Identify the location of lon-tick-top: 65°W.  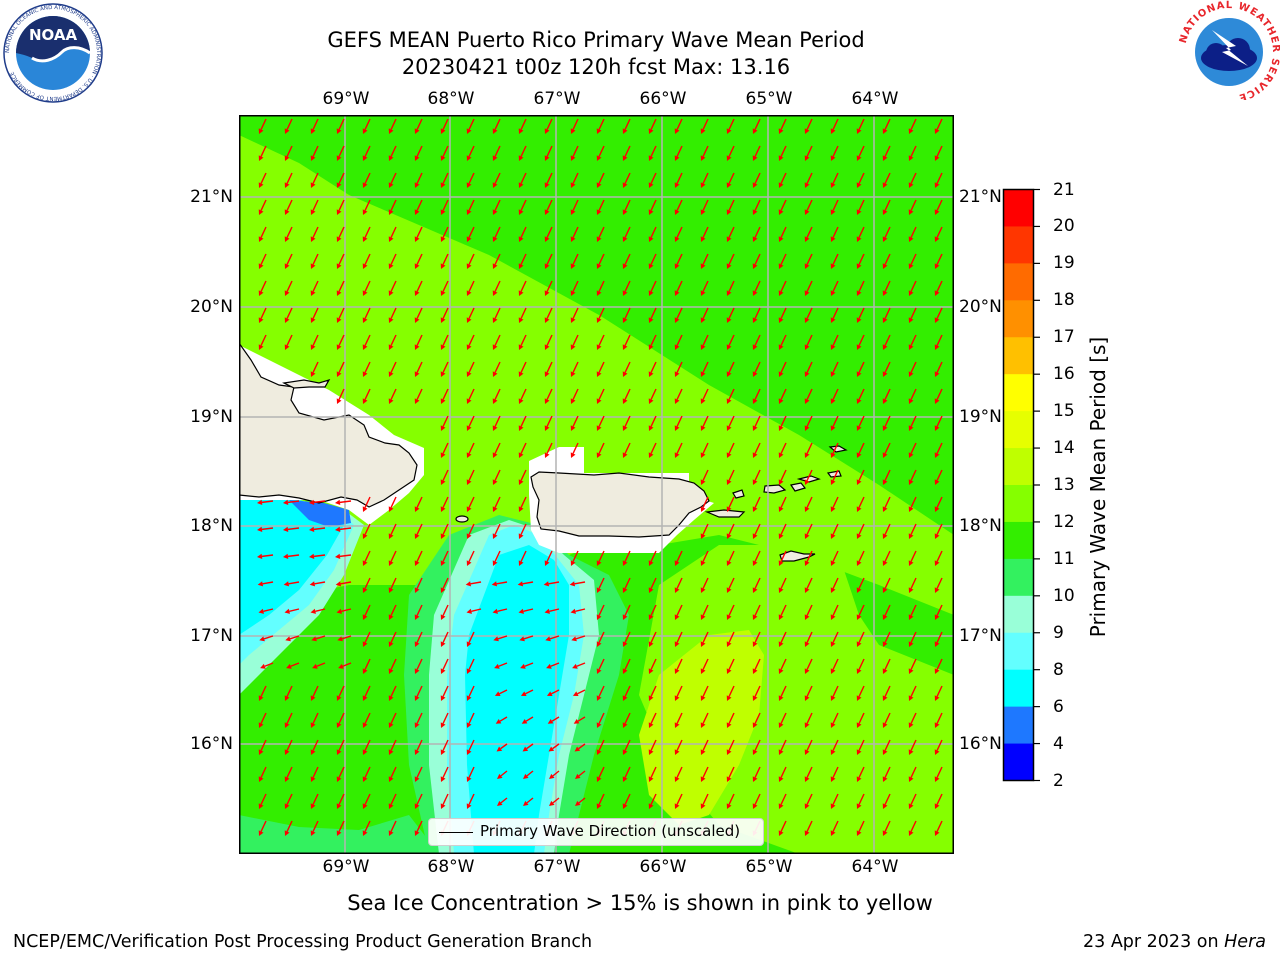
(769, 99).